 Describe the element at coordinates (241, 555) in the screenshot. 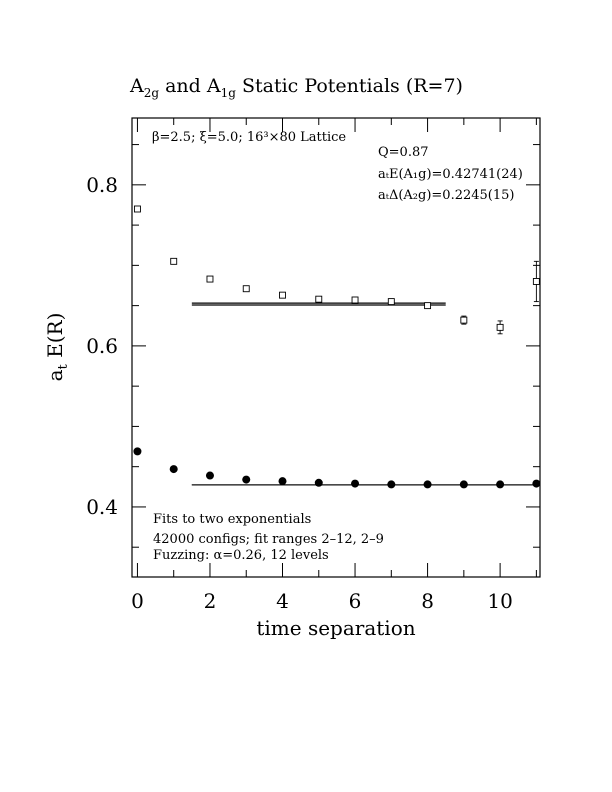

I see `annotation-fuzzing: Fuzzing: α=0.26, 12 levels` at that location.